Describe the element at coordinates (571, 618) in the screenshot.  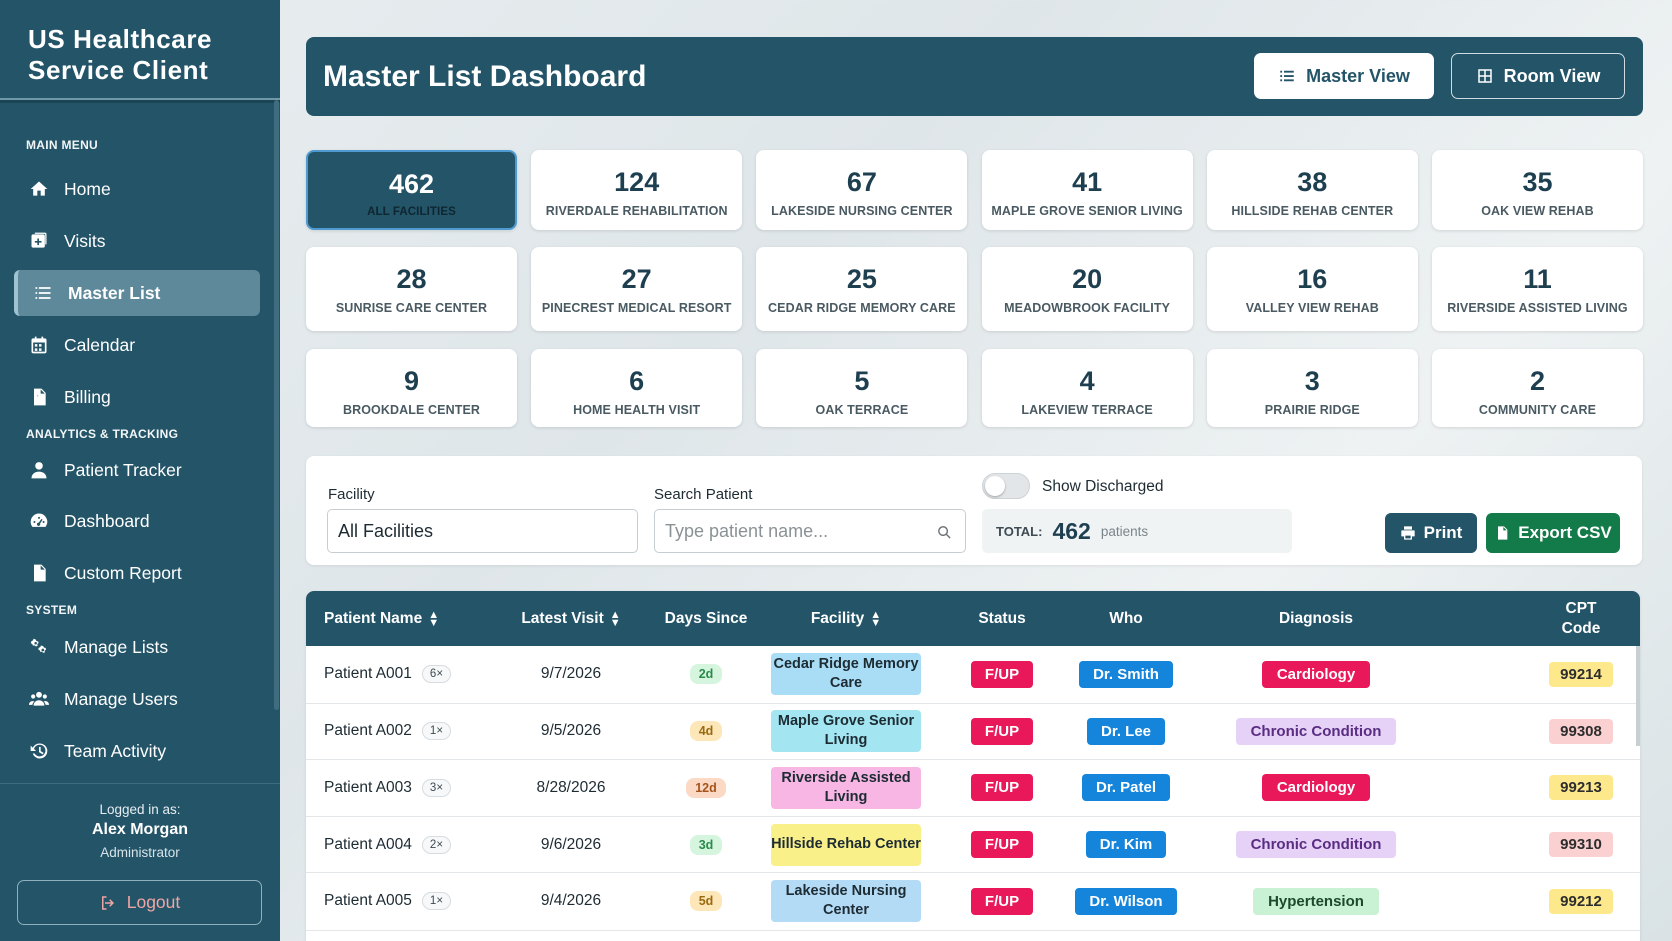
I see `column-latest-visit: Latest Visit ▲ ▼` at that location.